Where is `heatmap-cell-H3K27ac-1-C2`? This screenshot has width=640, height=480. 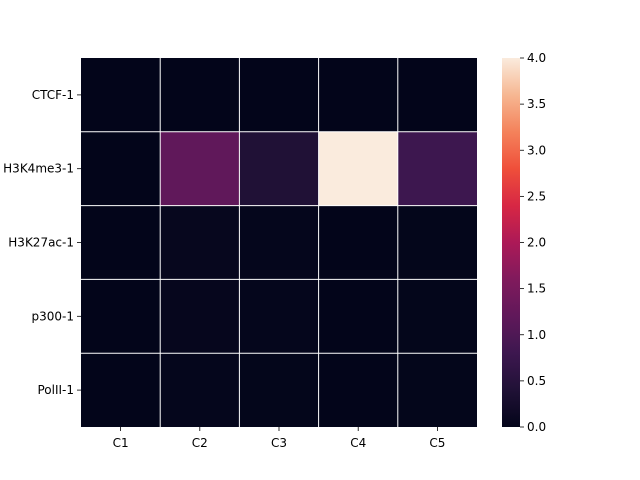 heatmap-cell-H3K27ac-1-C2 is located at coordinates (200, 242).